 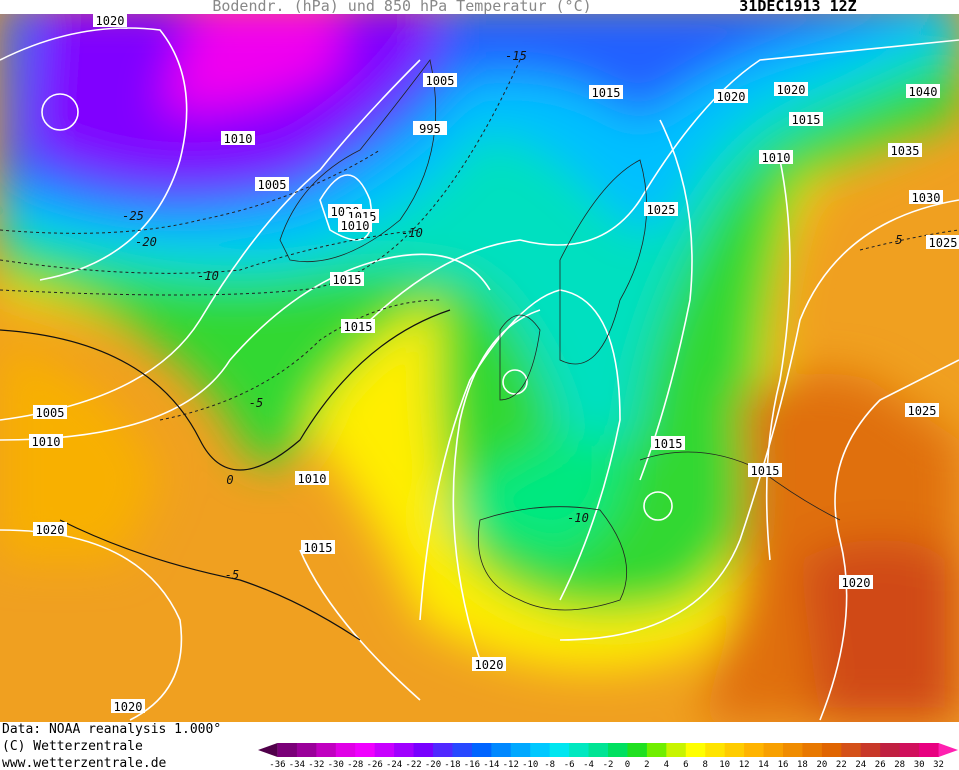 I want to click on colorbar-label: 4, so click(x=666, y=765).